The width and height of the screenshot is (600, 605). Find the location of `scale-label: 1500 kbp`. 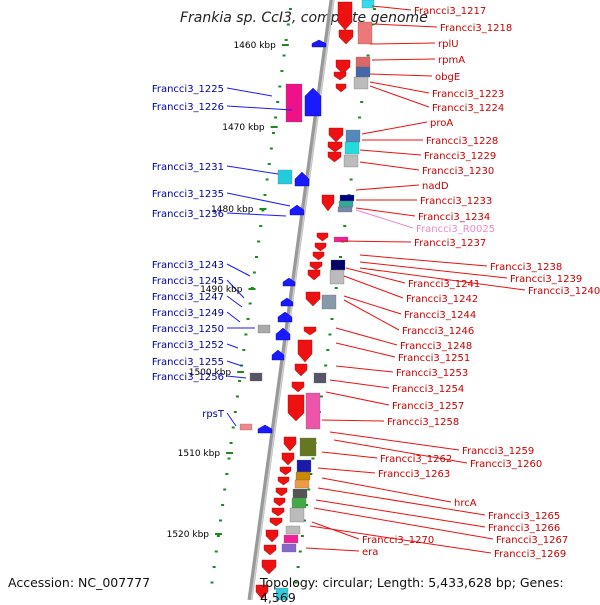

scale-label: 1500 kbp is located at coordinates (210, 373).